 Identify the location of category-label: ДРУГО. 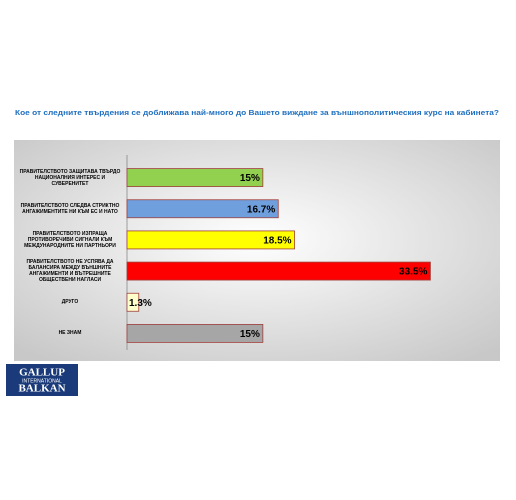
(70, 302).